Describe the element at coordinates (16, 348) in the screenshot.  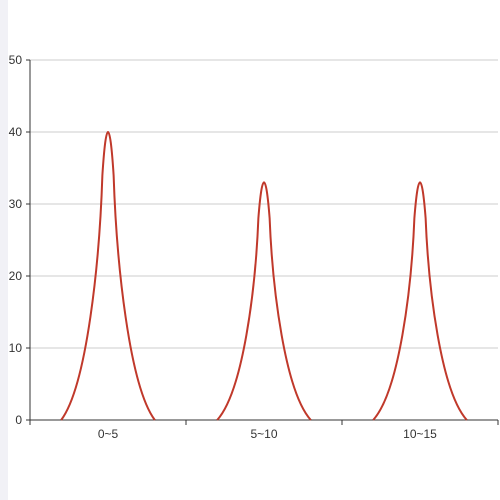
I see `y-tick-label: 10` at that location.